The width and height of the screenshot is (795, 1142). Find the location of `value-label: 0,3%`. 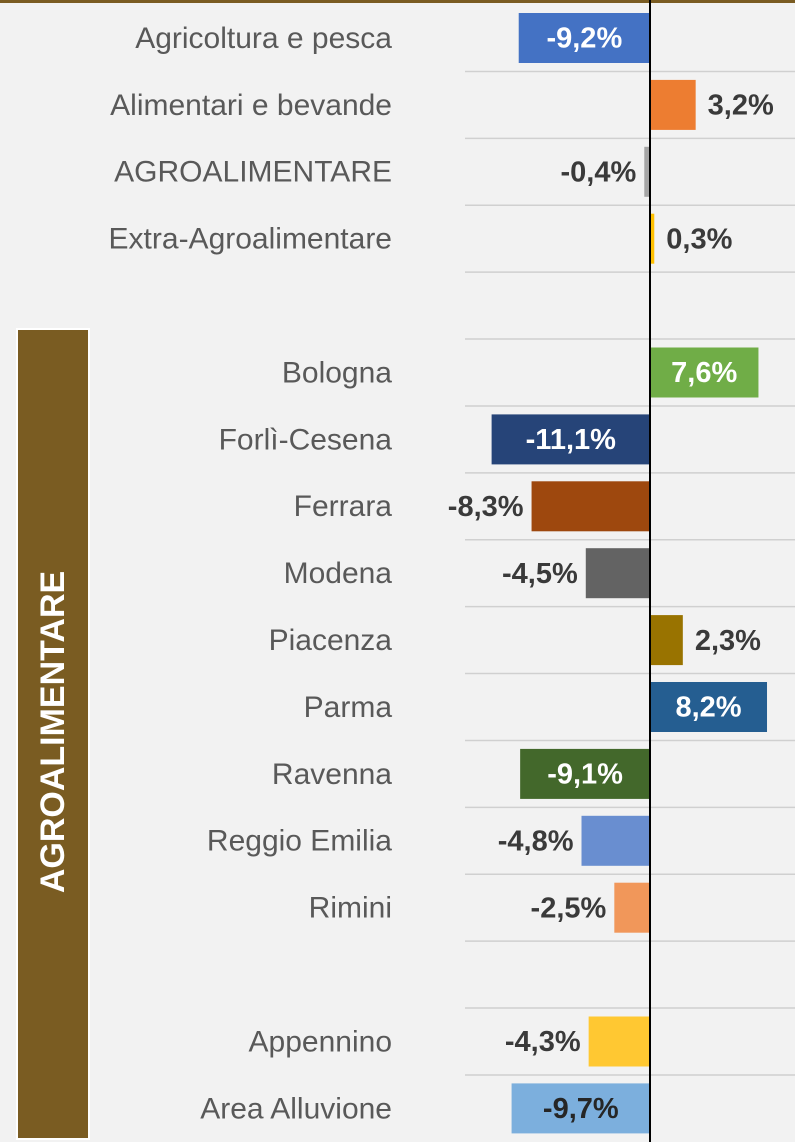

value-label: 0,3% is located at coordinates (699, 239).